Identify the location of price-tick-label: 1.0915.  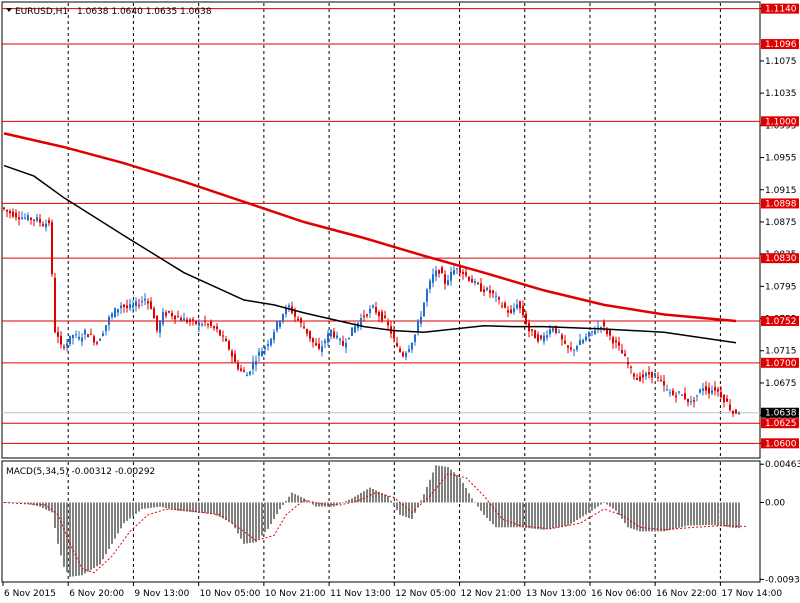
(781, 191).